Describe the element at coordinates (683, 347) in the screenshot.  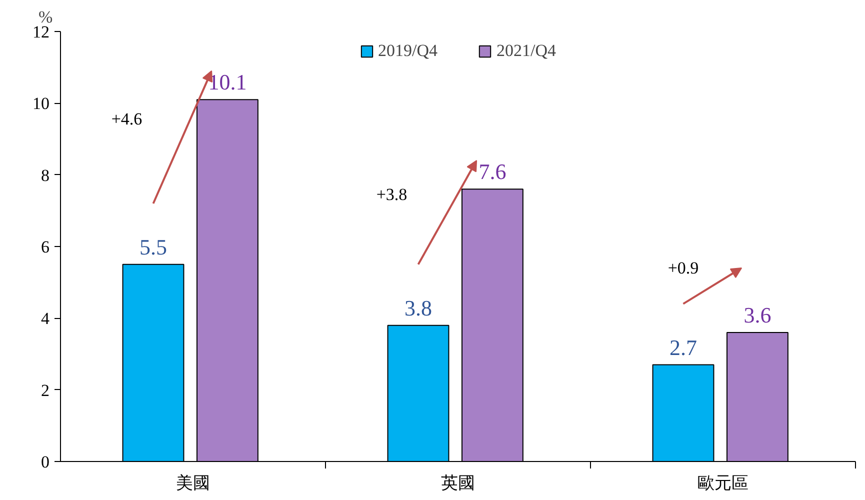
I see `data-label: 2.7` at that location.